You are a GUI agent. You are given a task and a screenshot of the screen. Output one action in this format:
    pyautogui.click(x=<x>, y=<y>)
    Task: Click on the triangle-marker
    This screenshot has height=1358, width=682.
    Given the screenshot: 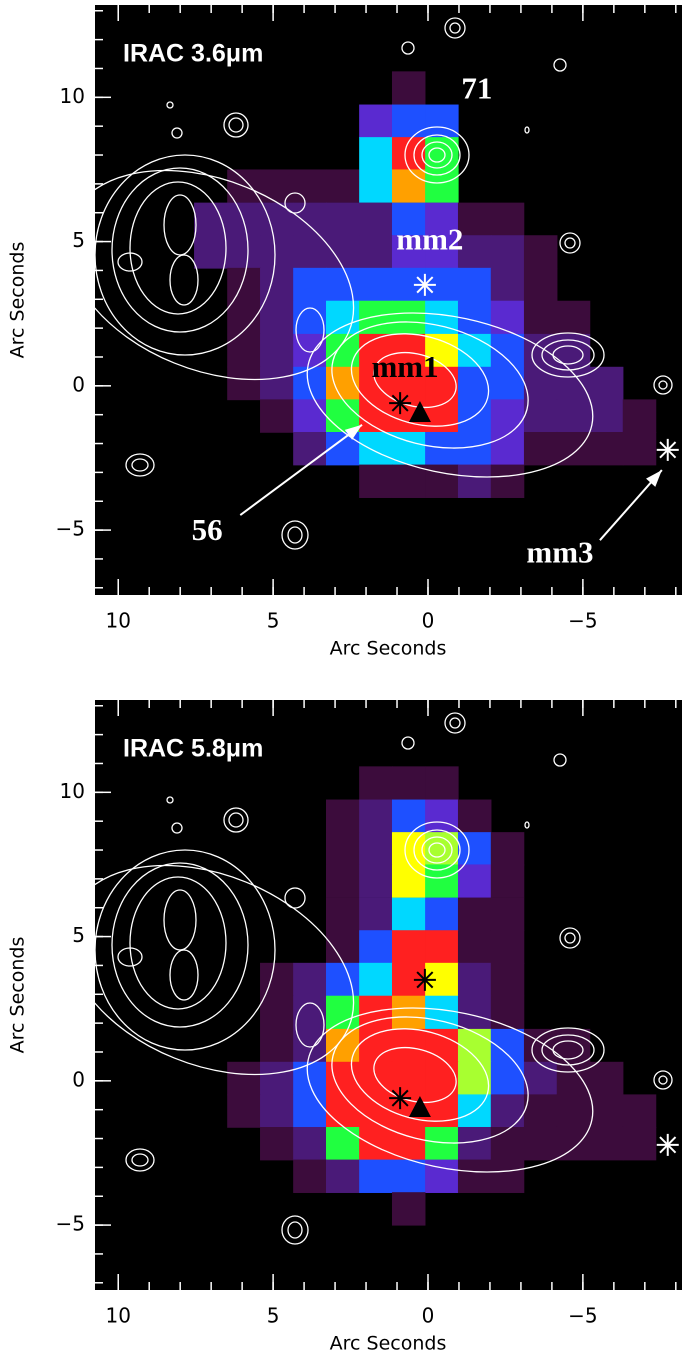 What is the action you would take?
    pyautogui.click(x=419, y=411)
    